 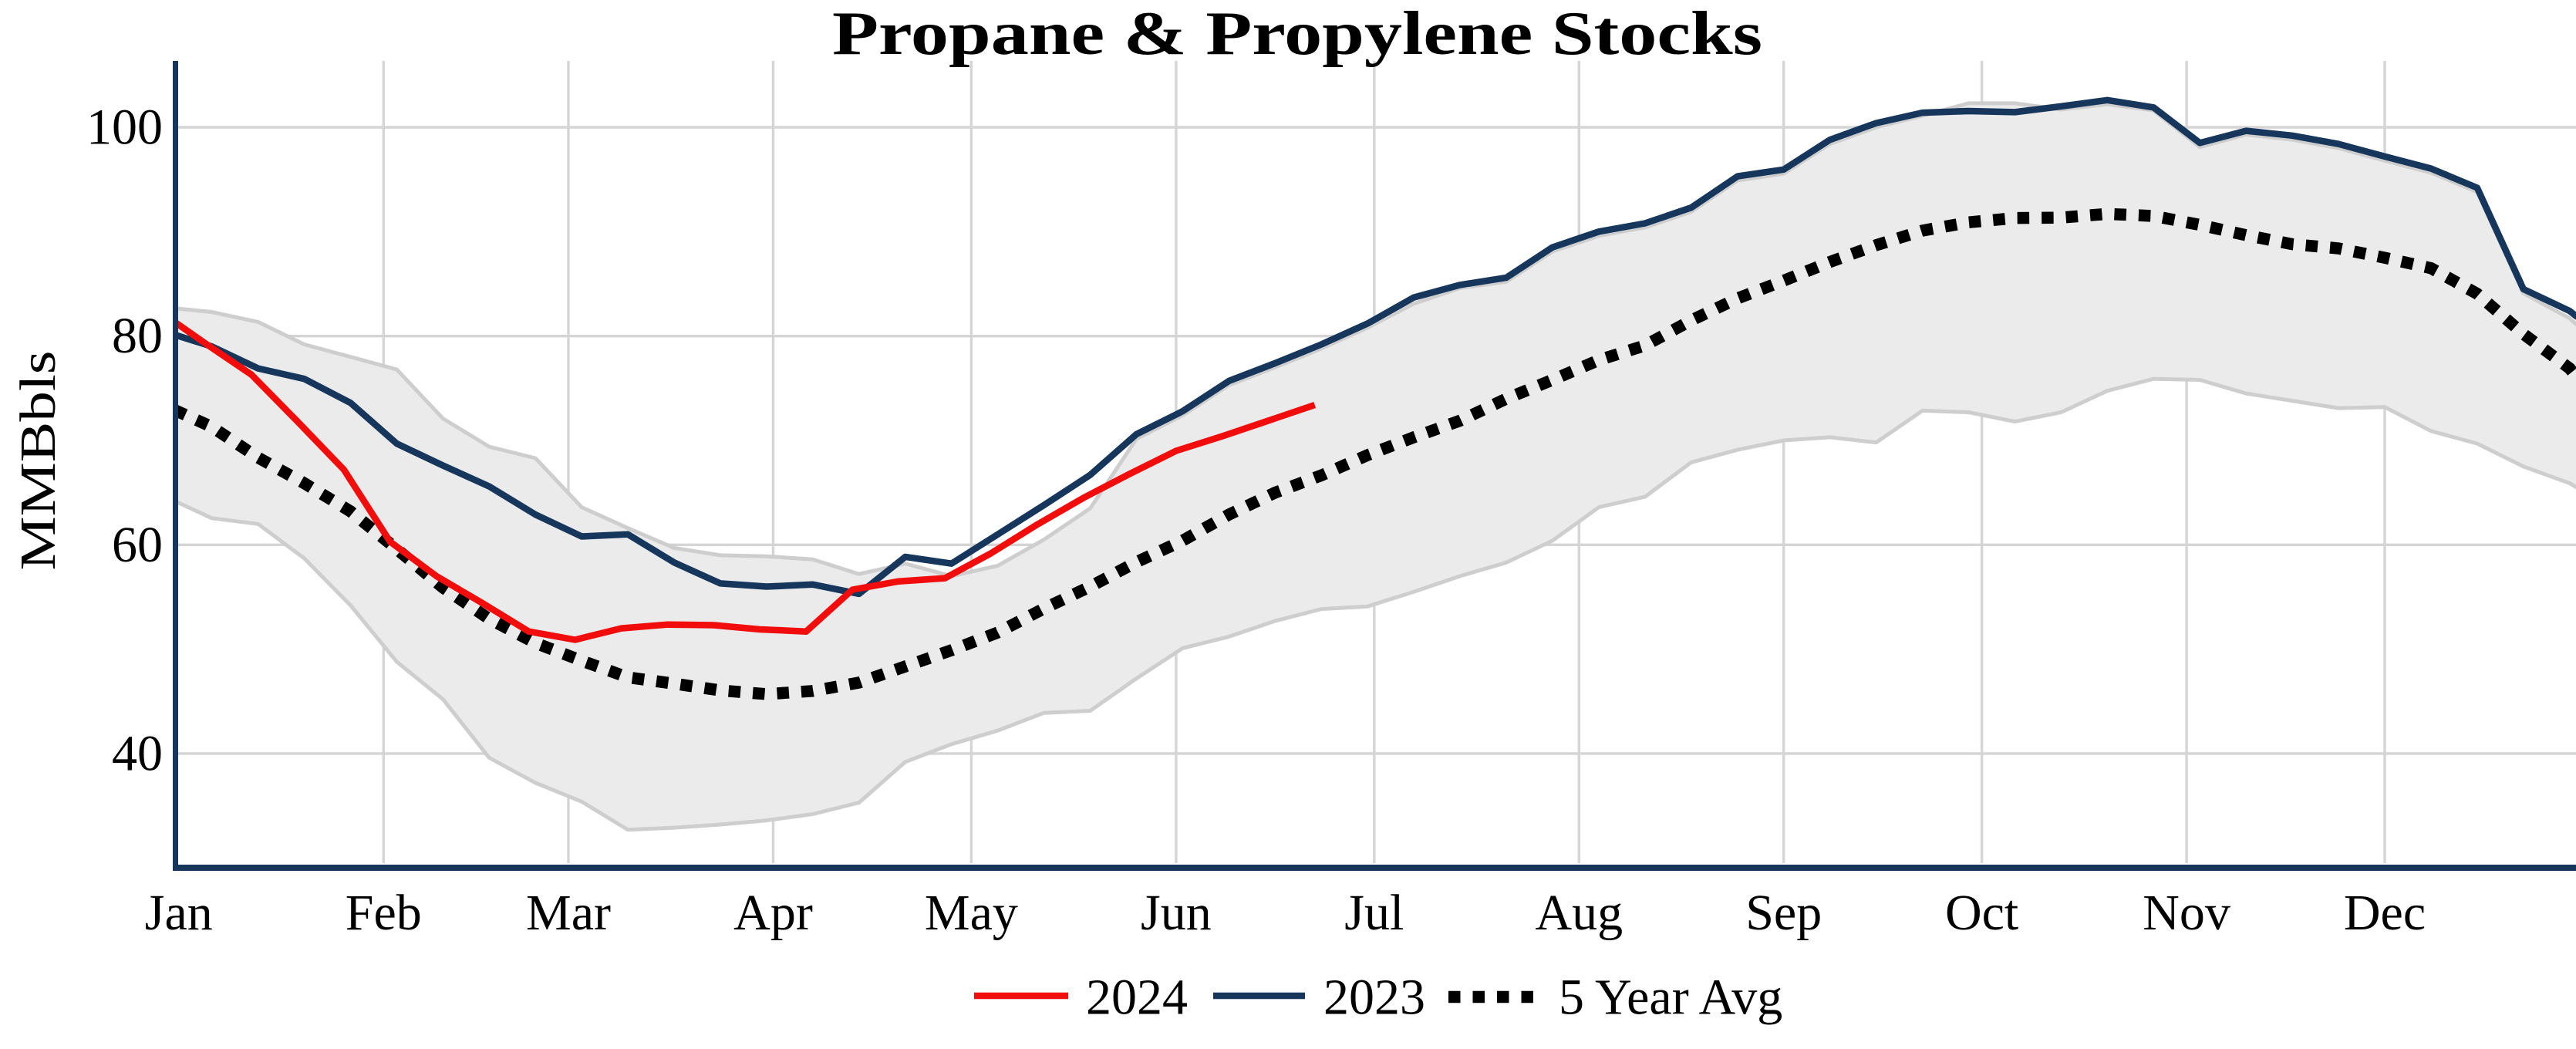 What do you see at coordinates (384, 913) in the screenshot?
I see `svg-text: Feb` at bounding box center [384, 913].